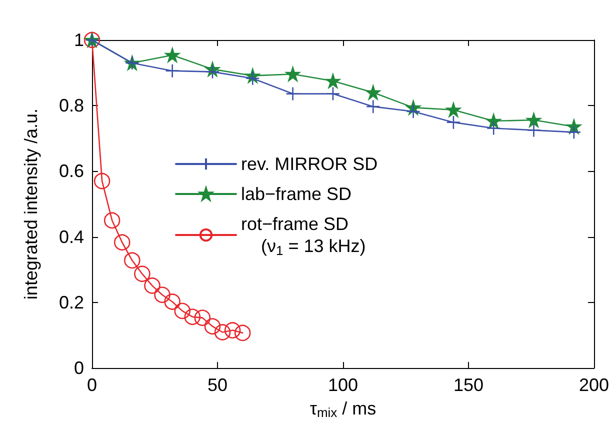 The image size is (616, 437). What do you see at coordinates (71, 302) in the screenshot?
I see `y-tick-label: 0.2` at bounding box center [71, 302].